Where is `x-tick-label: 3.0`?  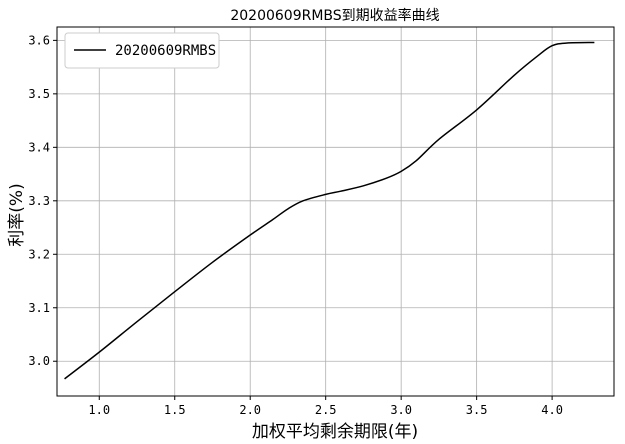 x-tick-label: 3.0 is located at coordinates (401, 410).